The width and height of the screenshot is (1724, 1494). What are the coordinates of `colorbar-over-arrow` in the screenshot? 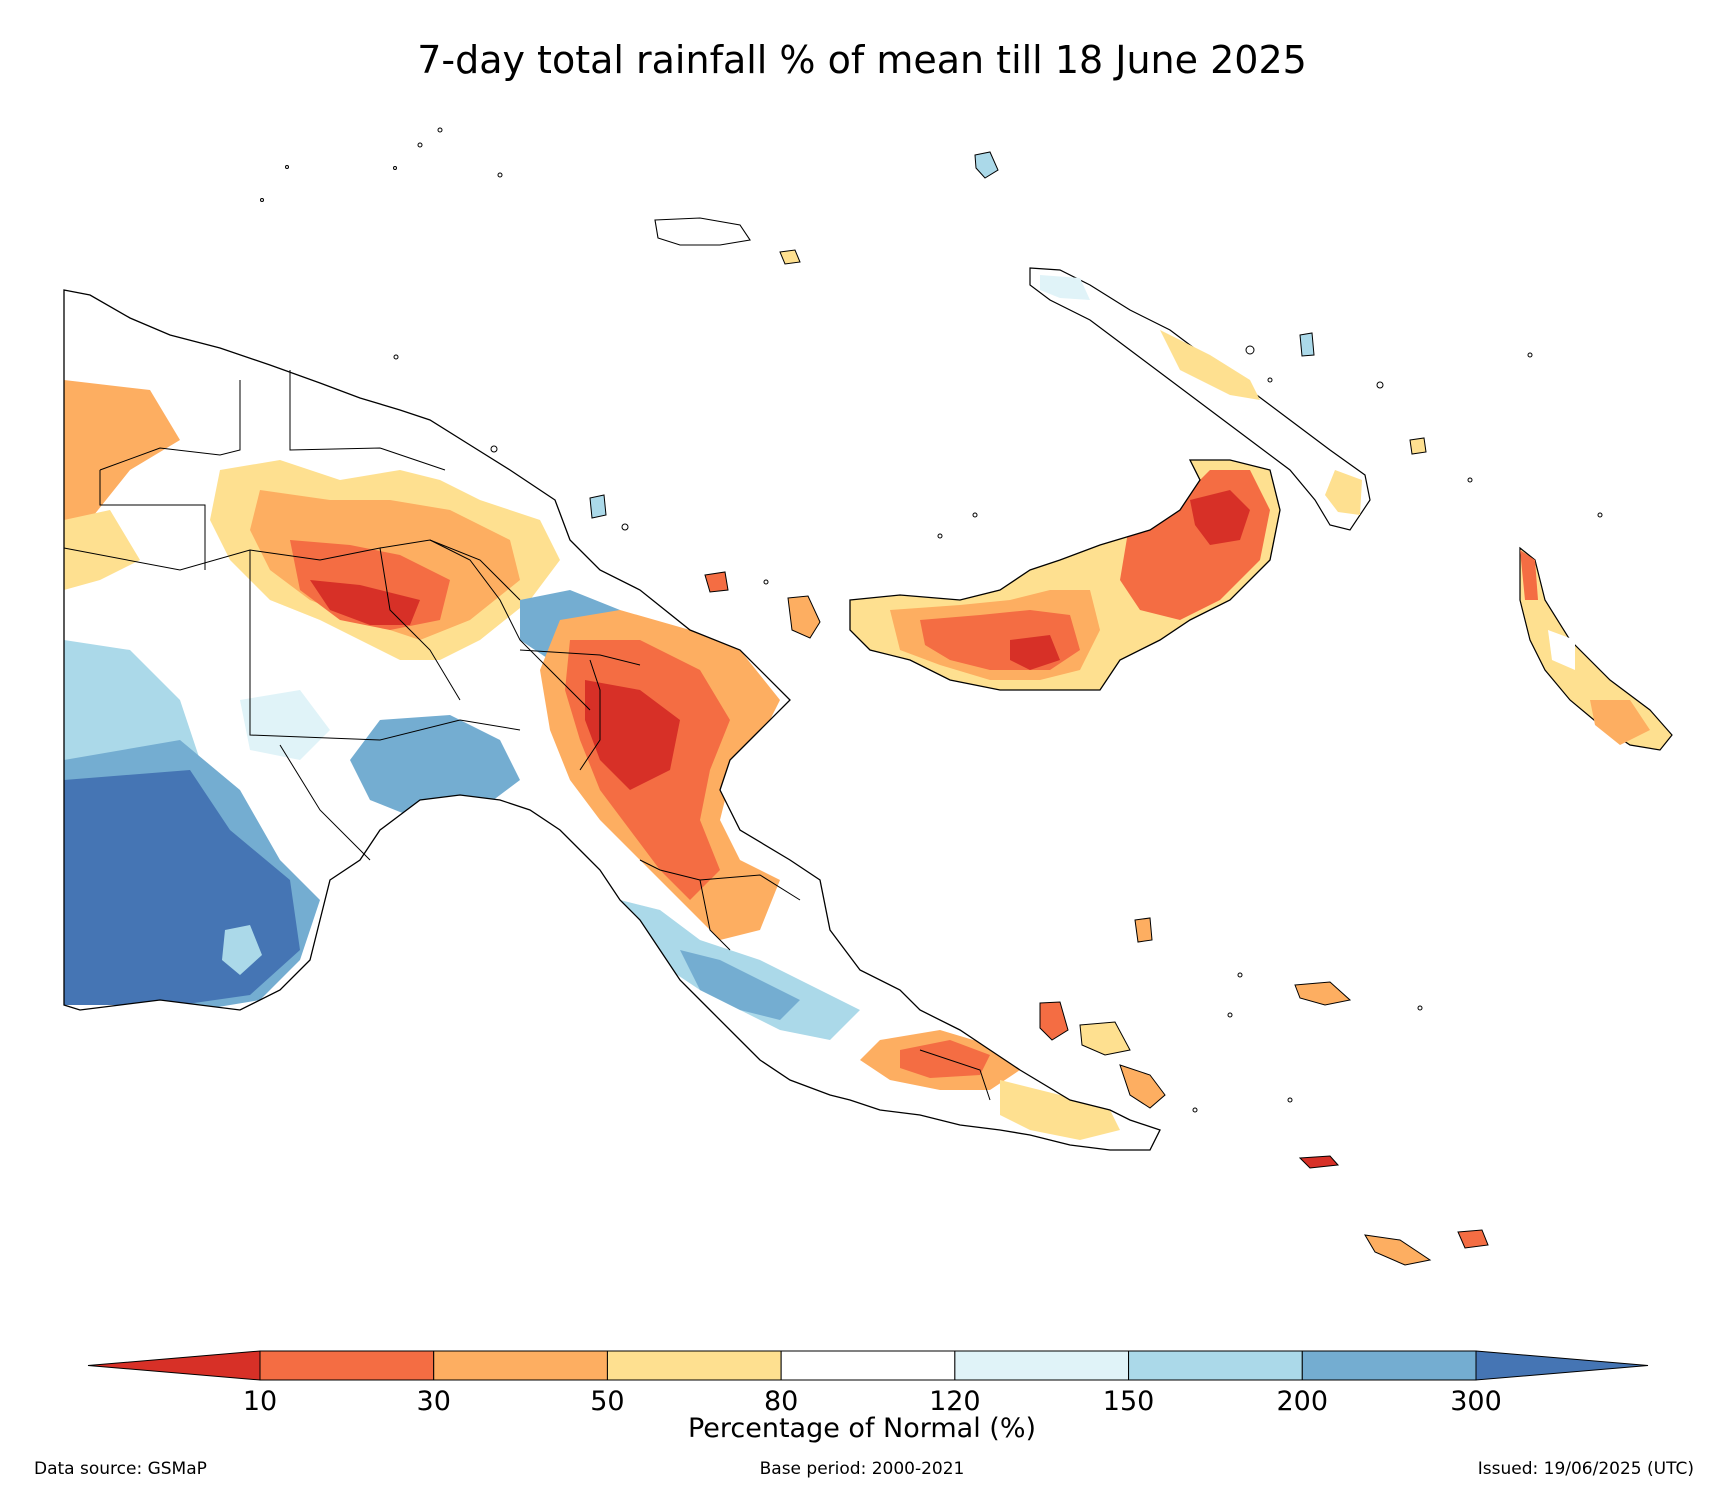 It's located at (1562, 1365).